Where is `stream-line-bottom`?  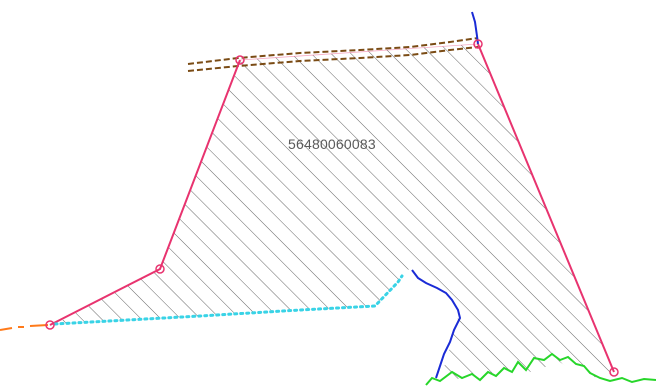 stream-line-bottom is located at coordinates (436, 324).